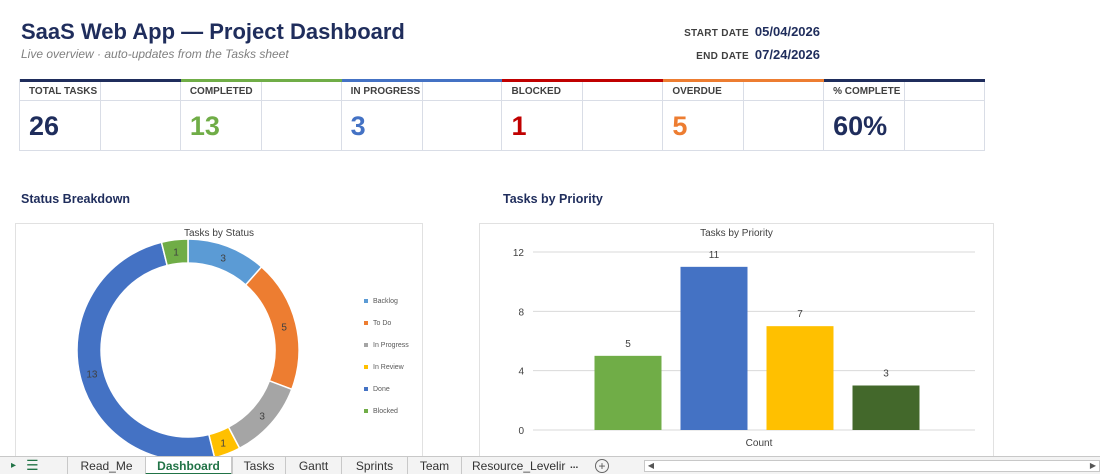 This screenshot has width=1100, height=474. What do you see at coordinates (391, 345) in the screenshot?
I see `legend-label: In Progress` at bounding box center [391, 345].